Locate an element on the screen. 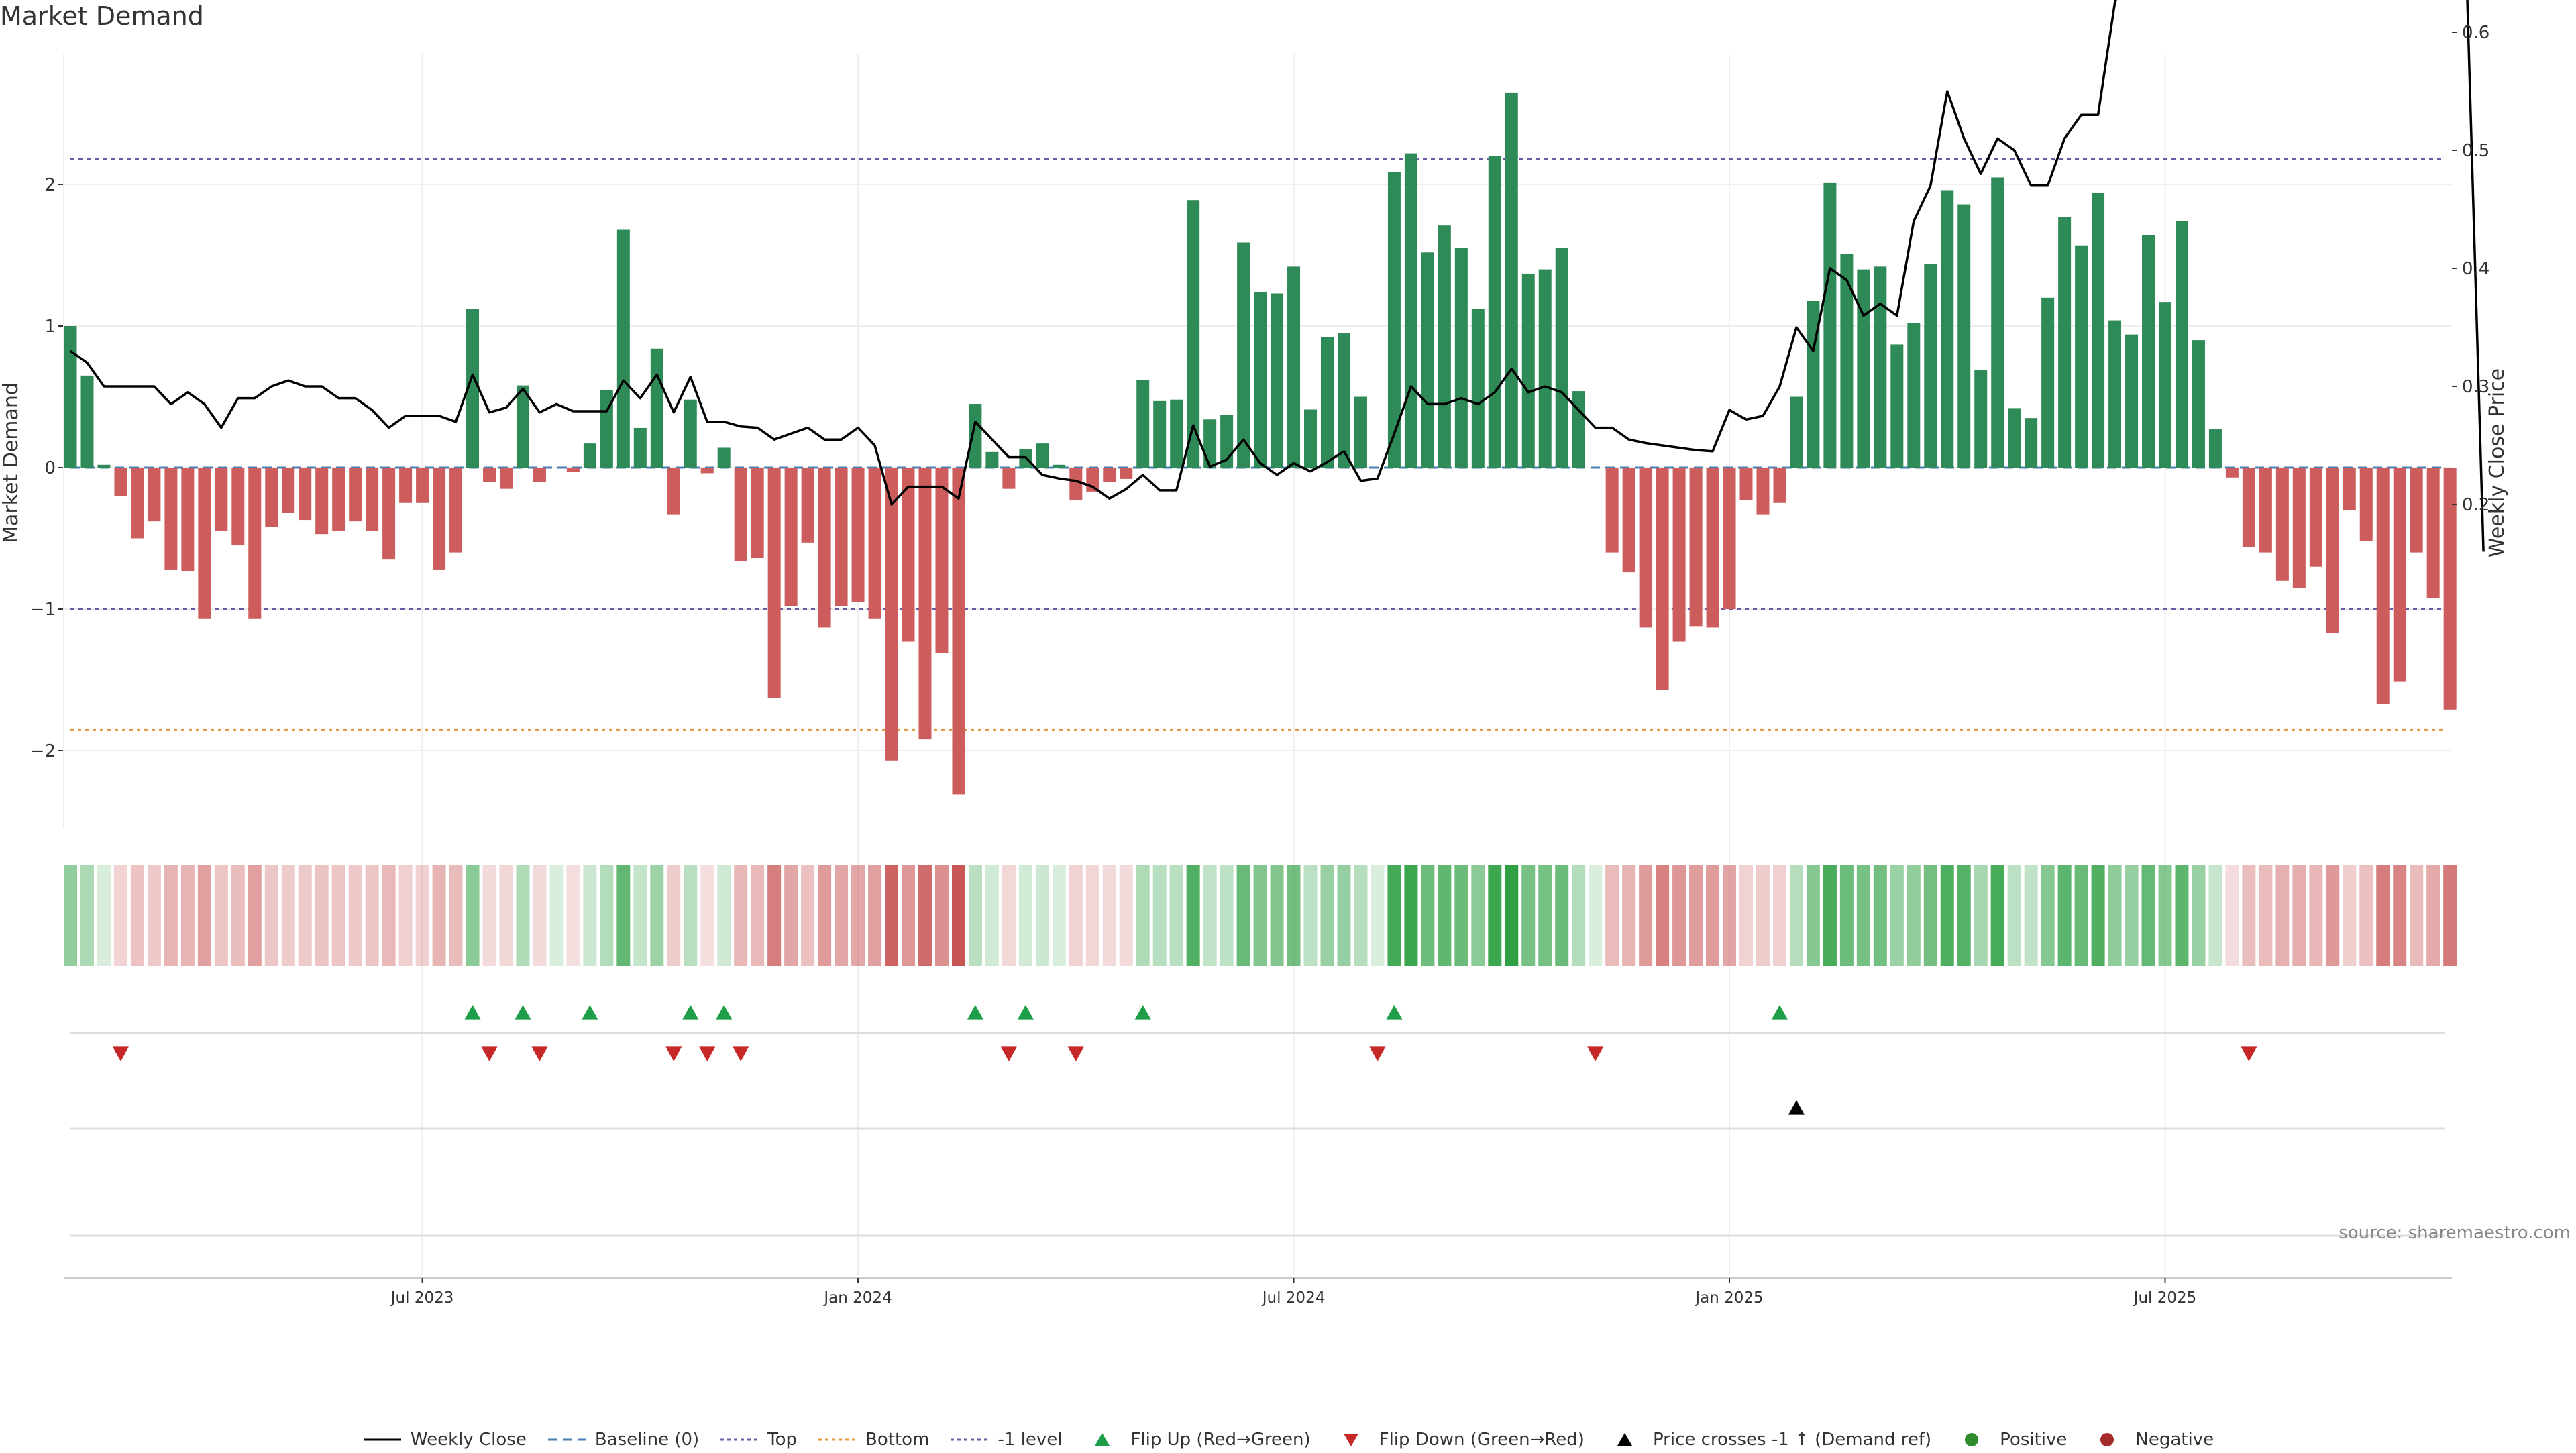  y2-tick-label: 0.4 is located at coordinates (2475, 269).